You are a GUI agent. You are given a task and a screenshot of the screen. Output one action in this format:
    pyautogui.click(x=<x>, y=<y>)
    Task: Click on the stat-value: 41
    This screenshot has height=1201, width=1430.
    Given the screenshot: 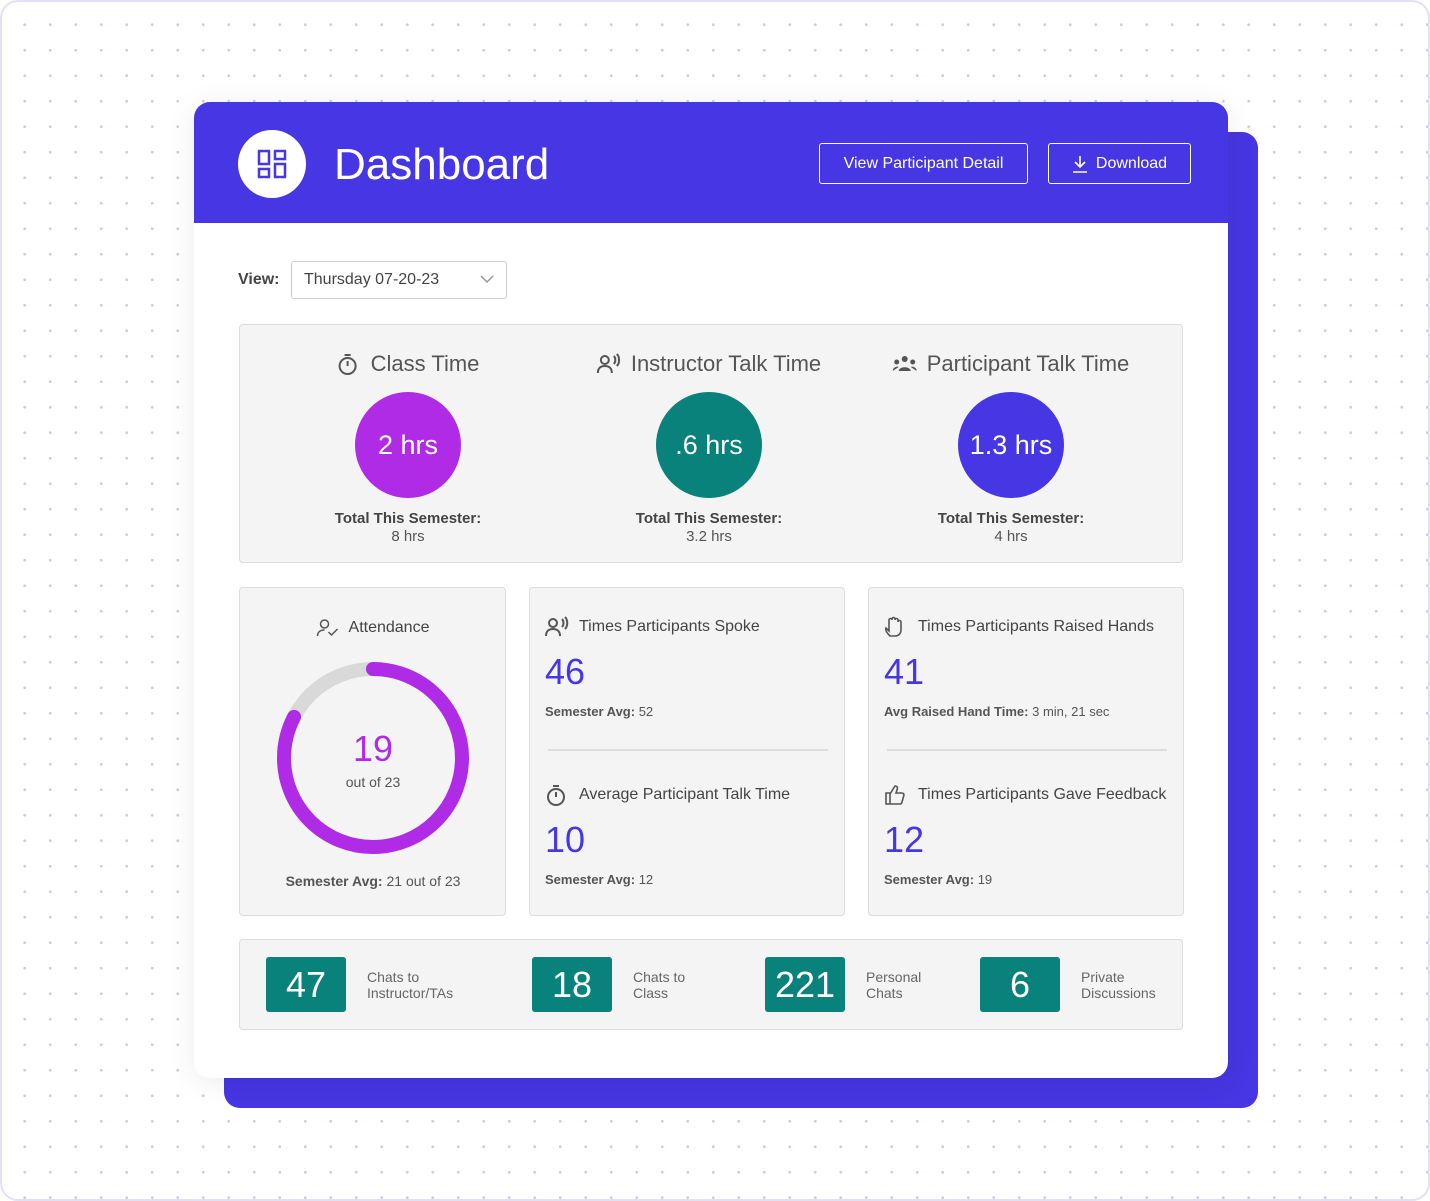 What is the action you would take?
    pyautogui.click(x=904, y=671)
    